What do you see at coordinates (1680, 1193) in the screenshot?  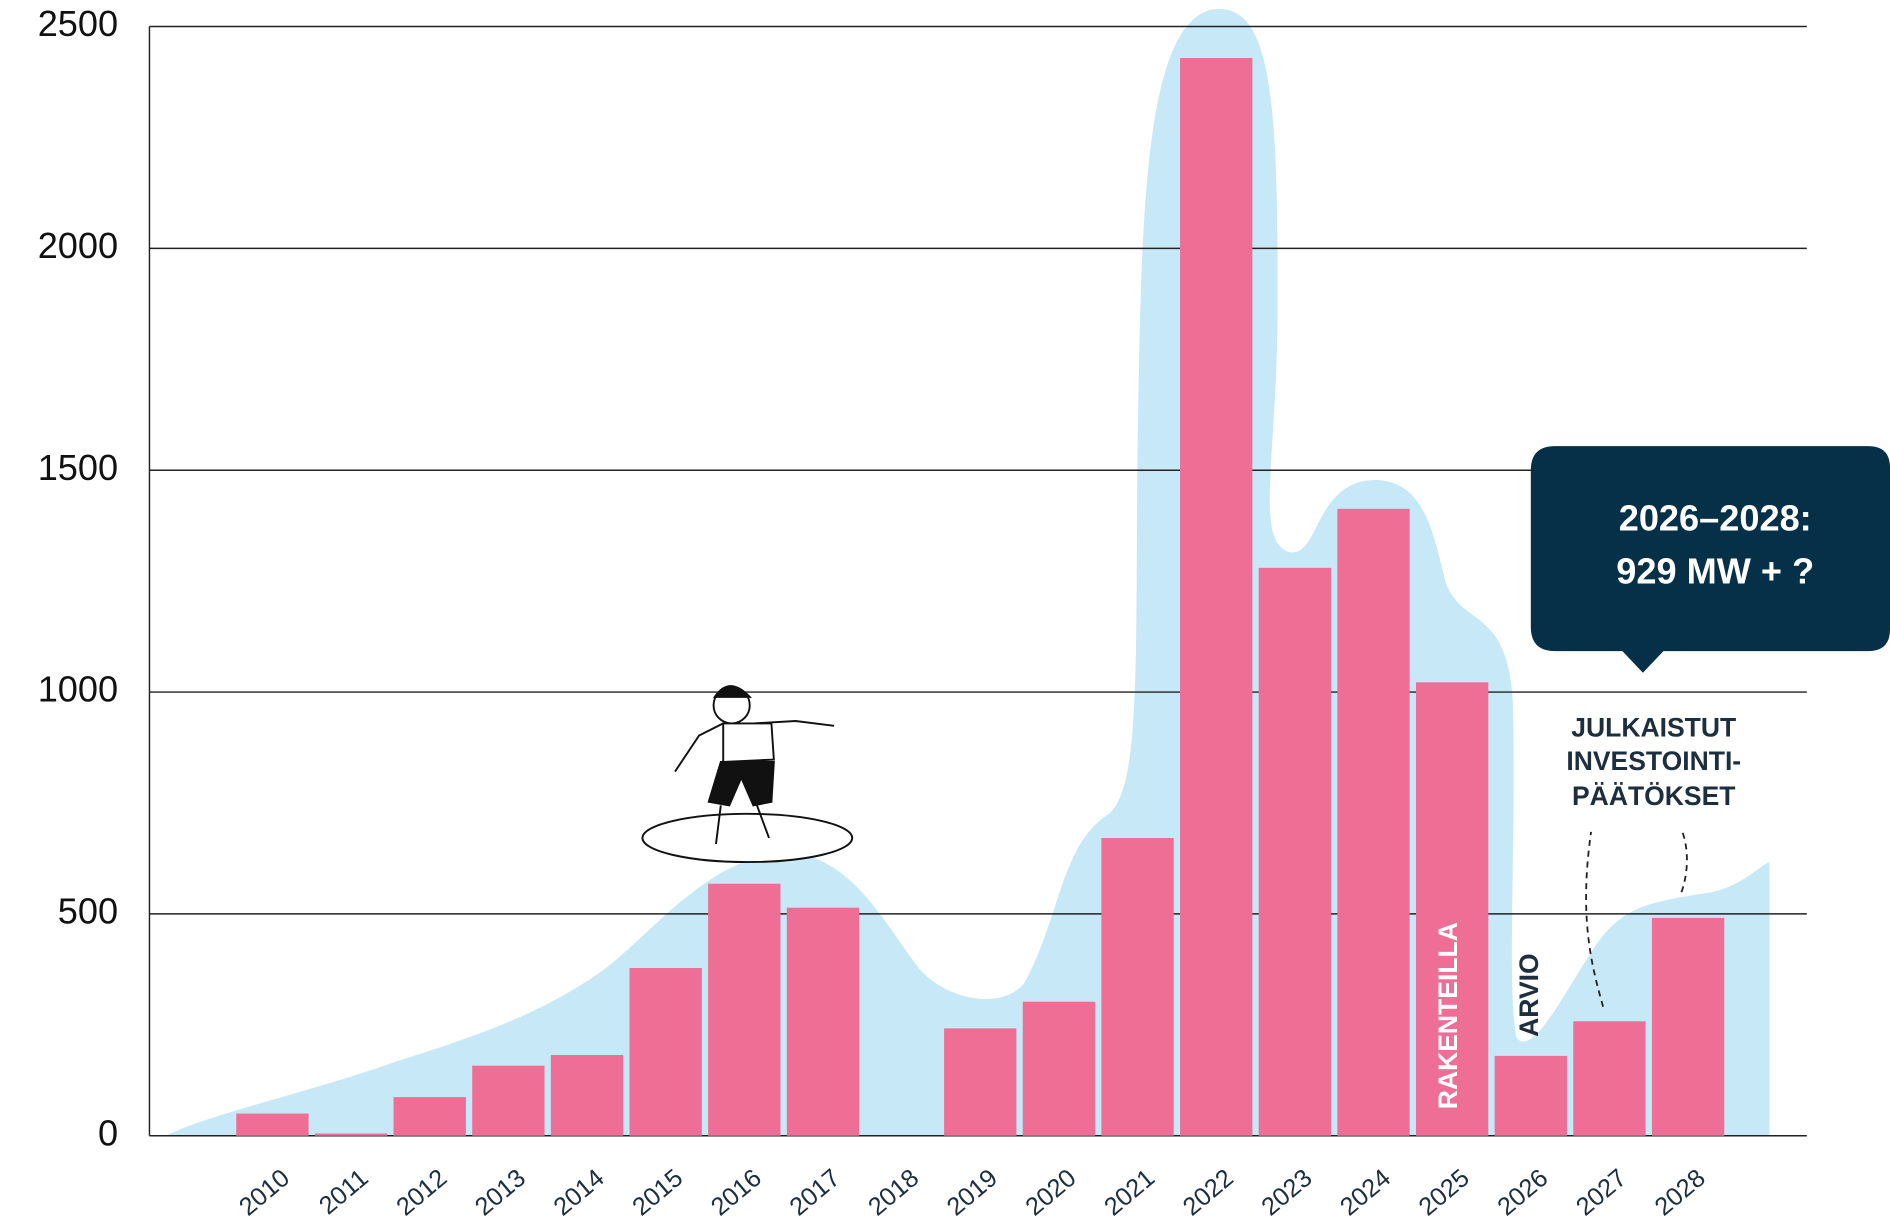 I see `x-tick-label: 2028` at bounding box center [1680, 1193].